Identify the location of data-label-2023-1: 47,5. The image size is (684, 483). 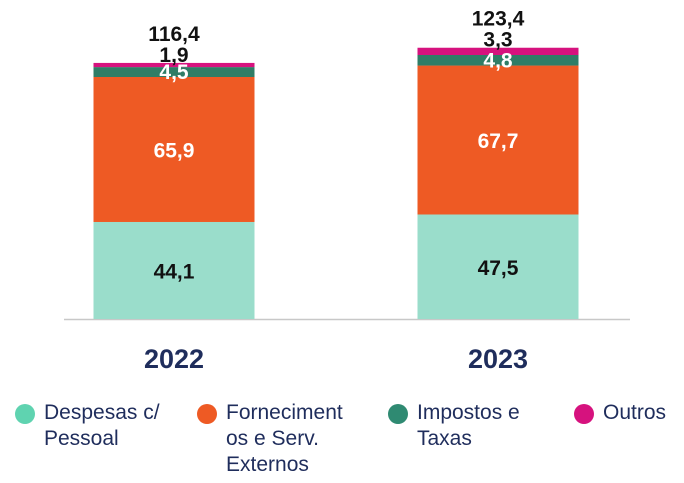
(498, 268).